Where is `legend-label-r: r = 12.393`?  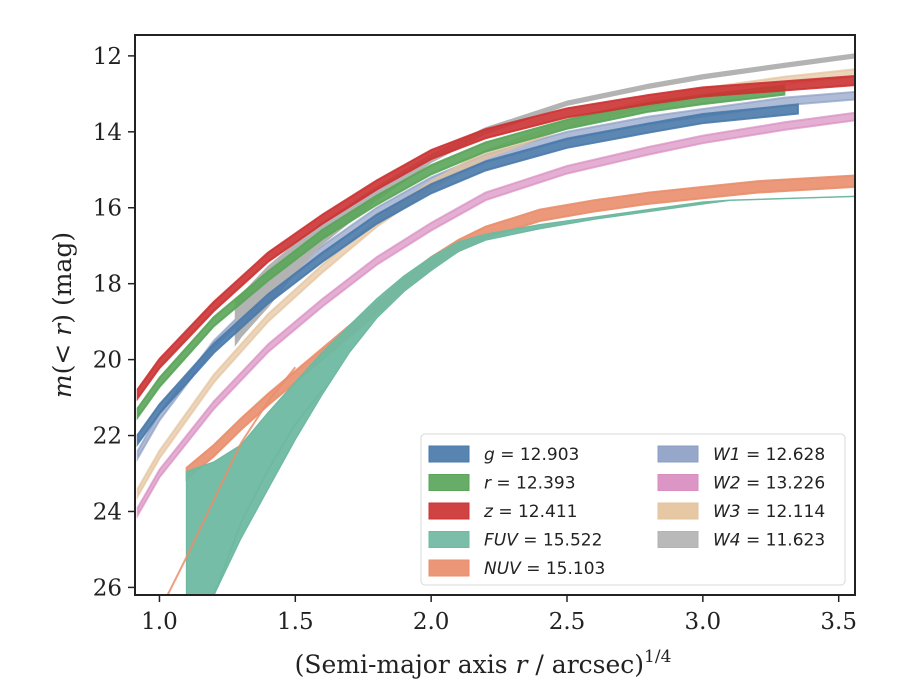
legend-label-r: r = 12.393 is located at coordinates (530, 484).